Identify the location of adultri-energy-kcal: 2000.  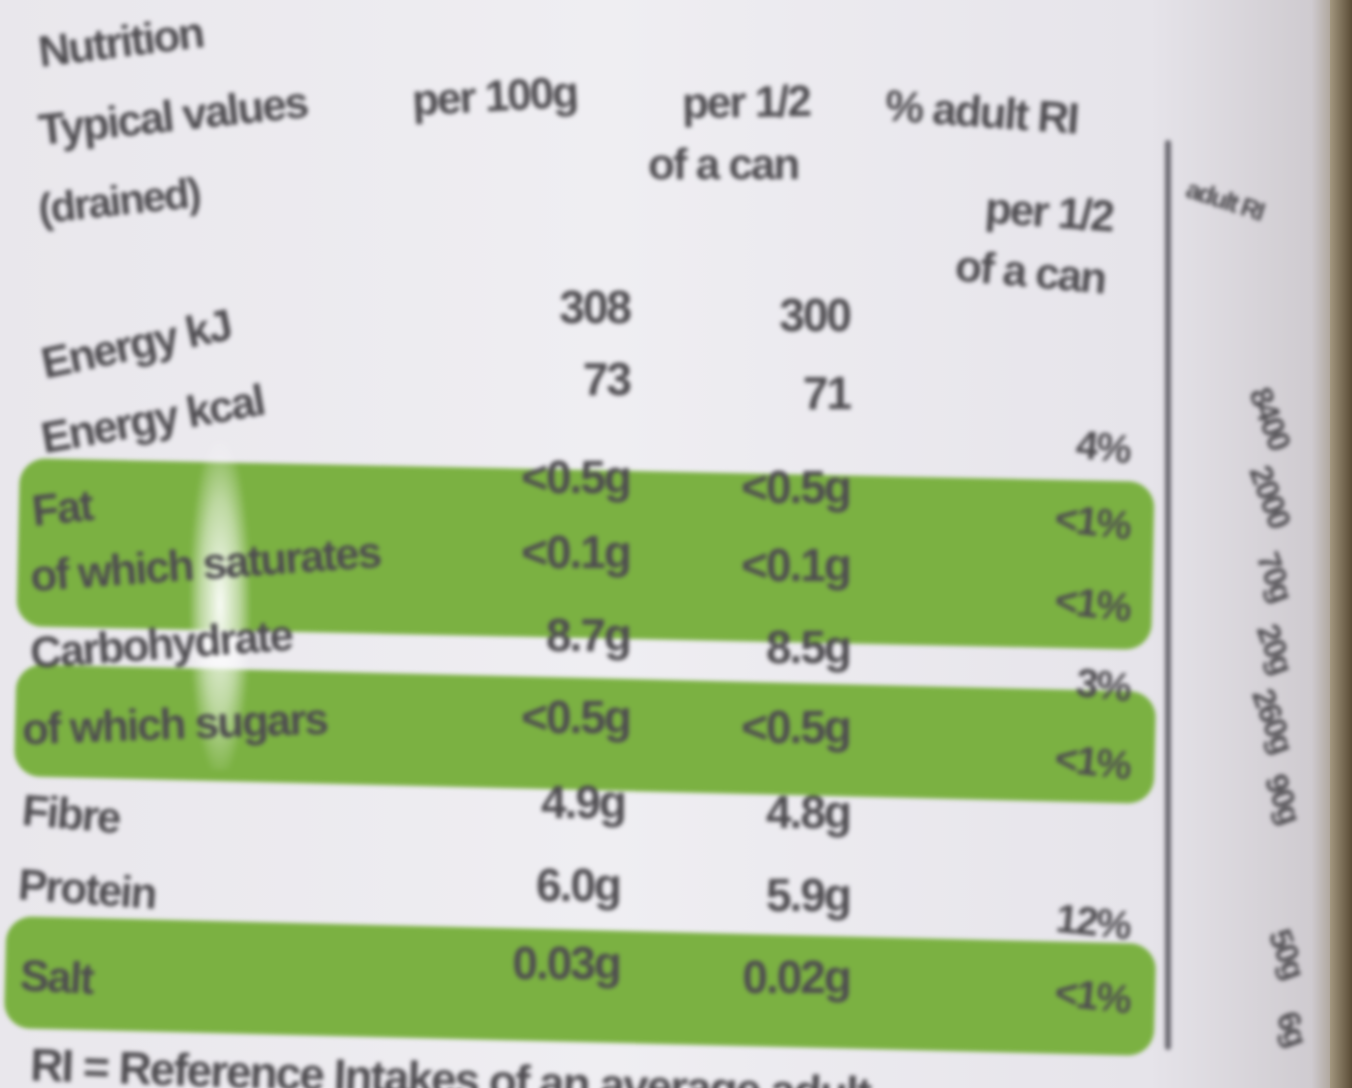
(1270, 496).